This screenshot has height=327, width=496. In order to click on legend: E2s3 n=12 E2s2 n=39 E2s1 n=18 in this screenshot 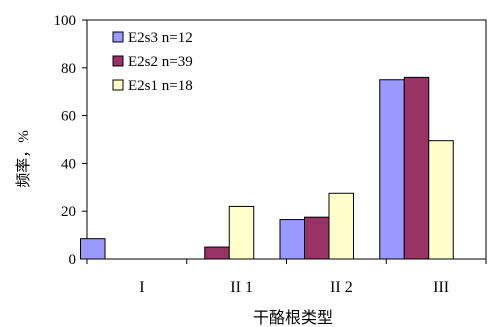, I will do `click(152, 62)`.